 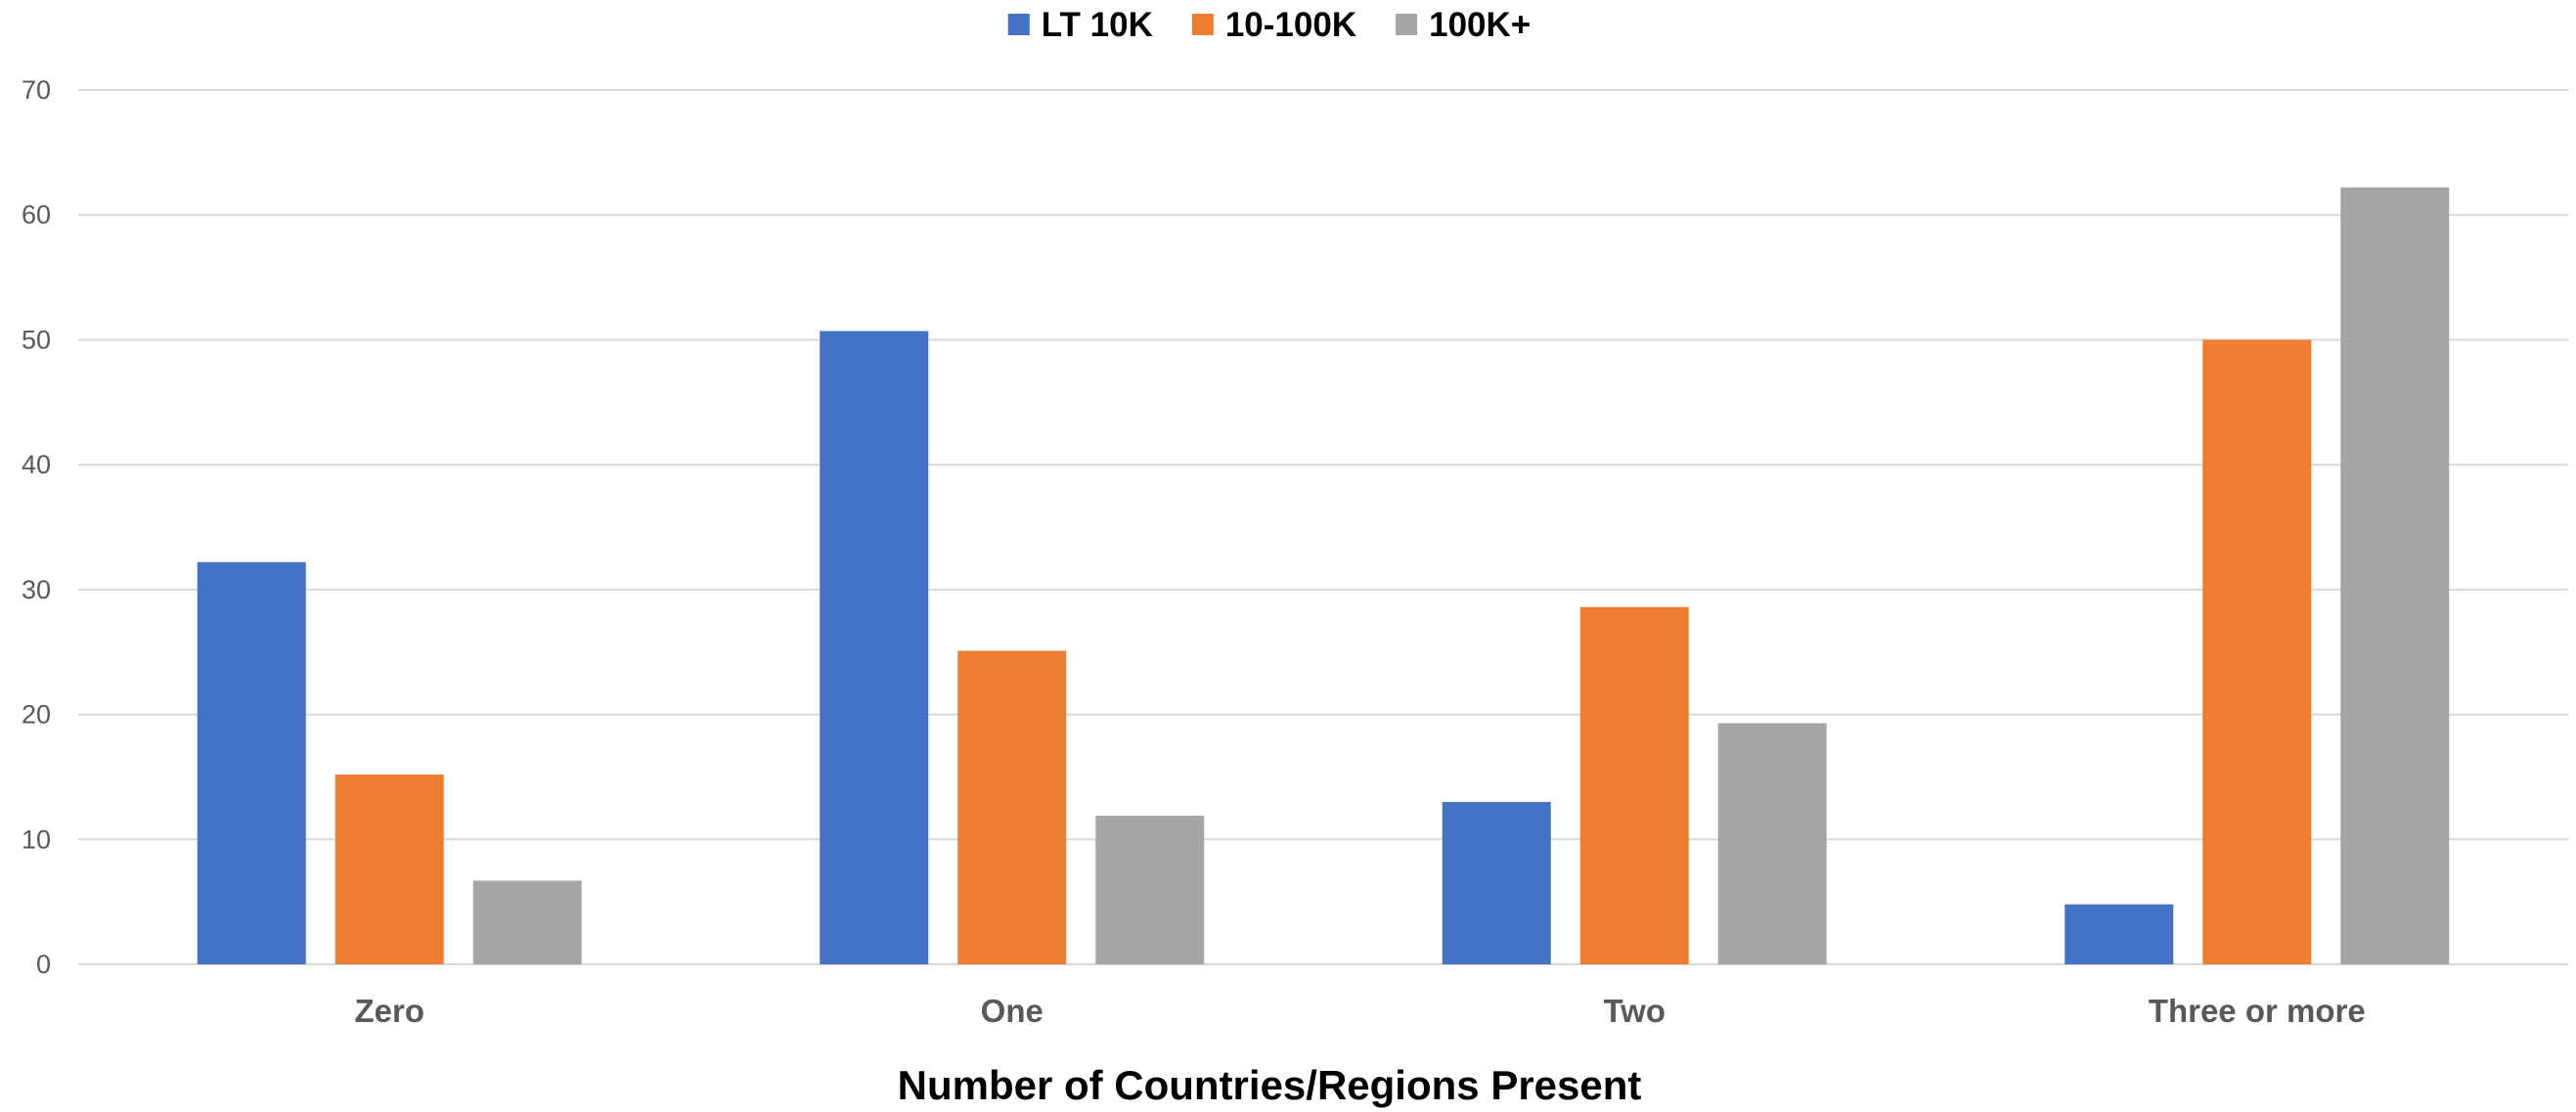 What do you see at coordinates (1150, 890) in the screenshot?
I see `bar-100k--one` at bounding box center [1150, 890].